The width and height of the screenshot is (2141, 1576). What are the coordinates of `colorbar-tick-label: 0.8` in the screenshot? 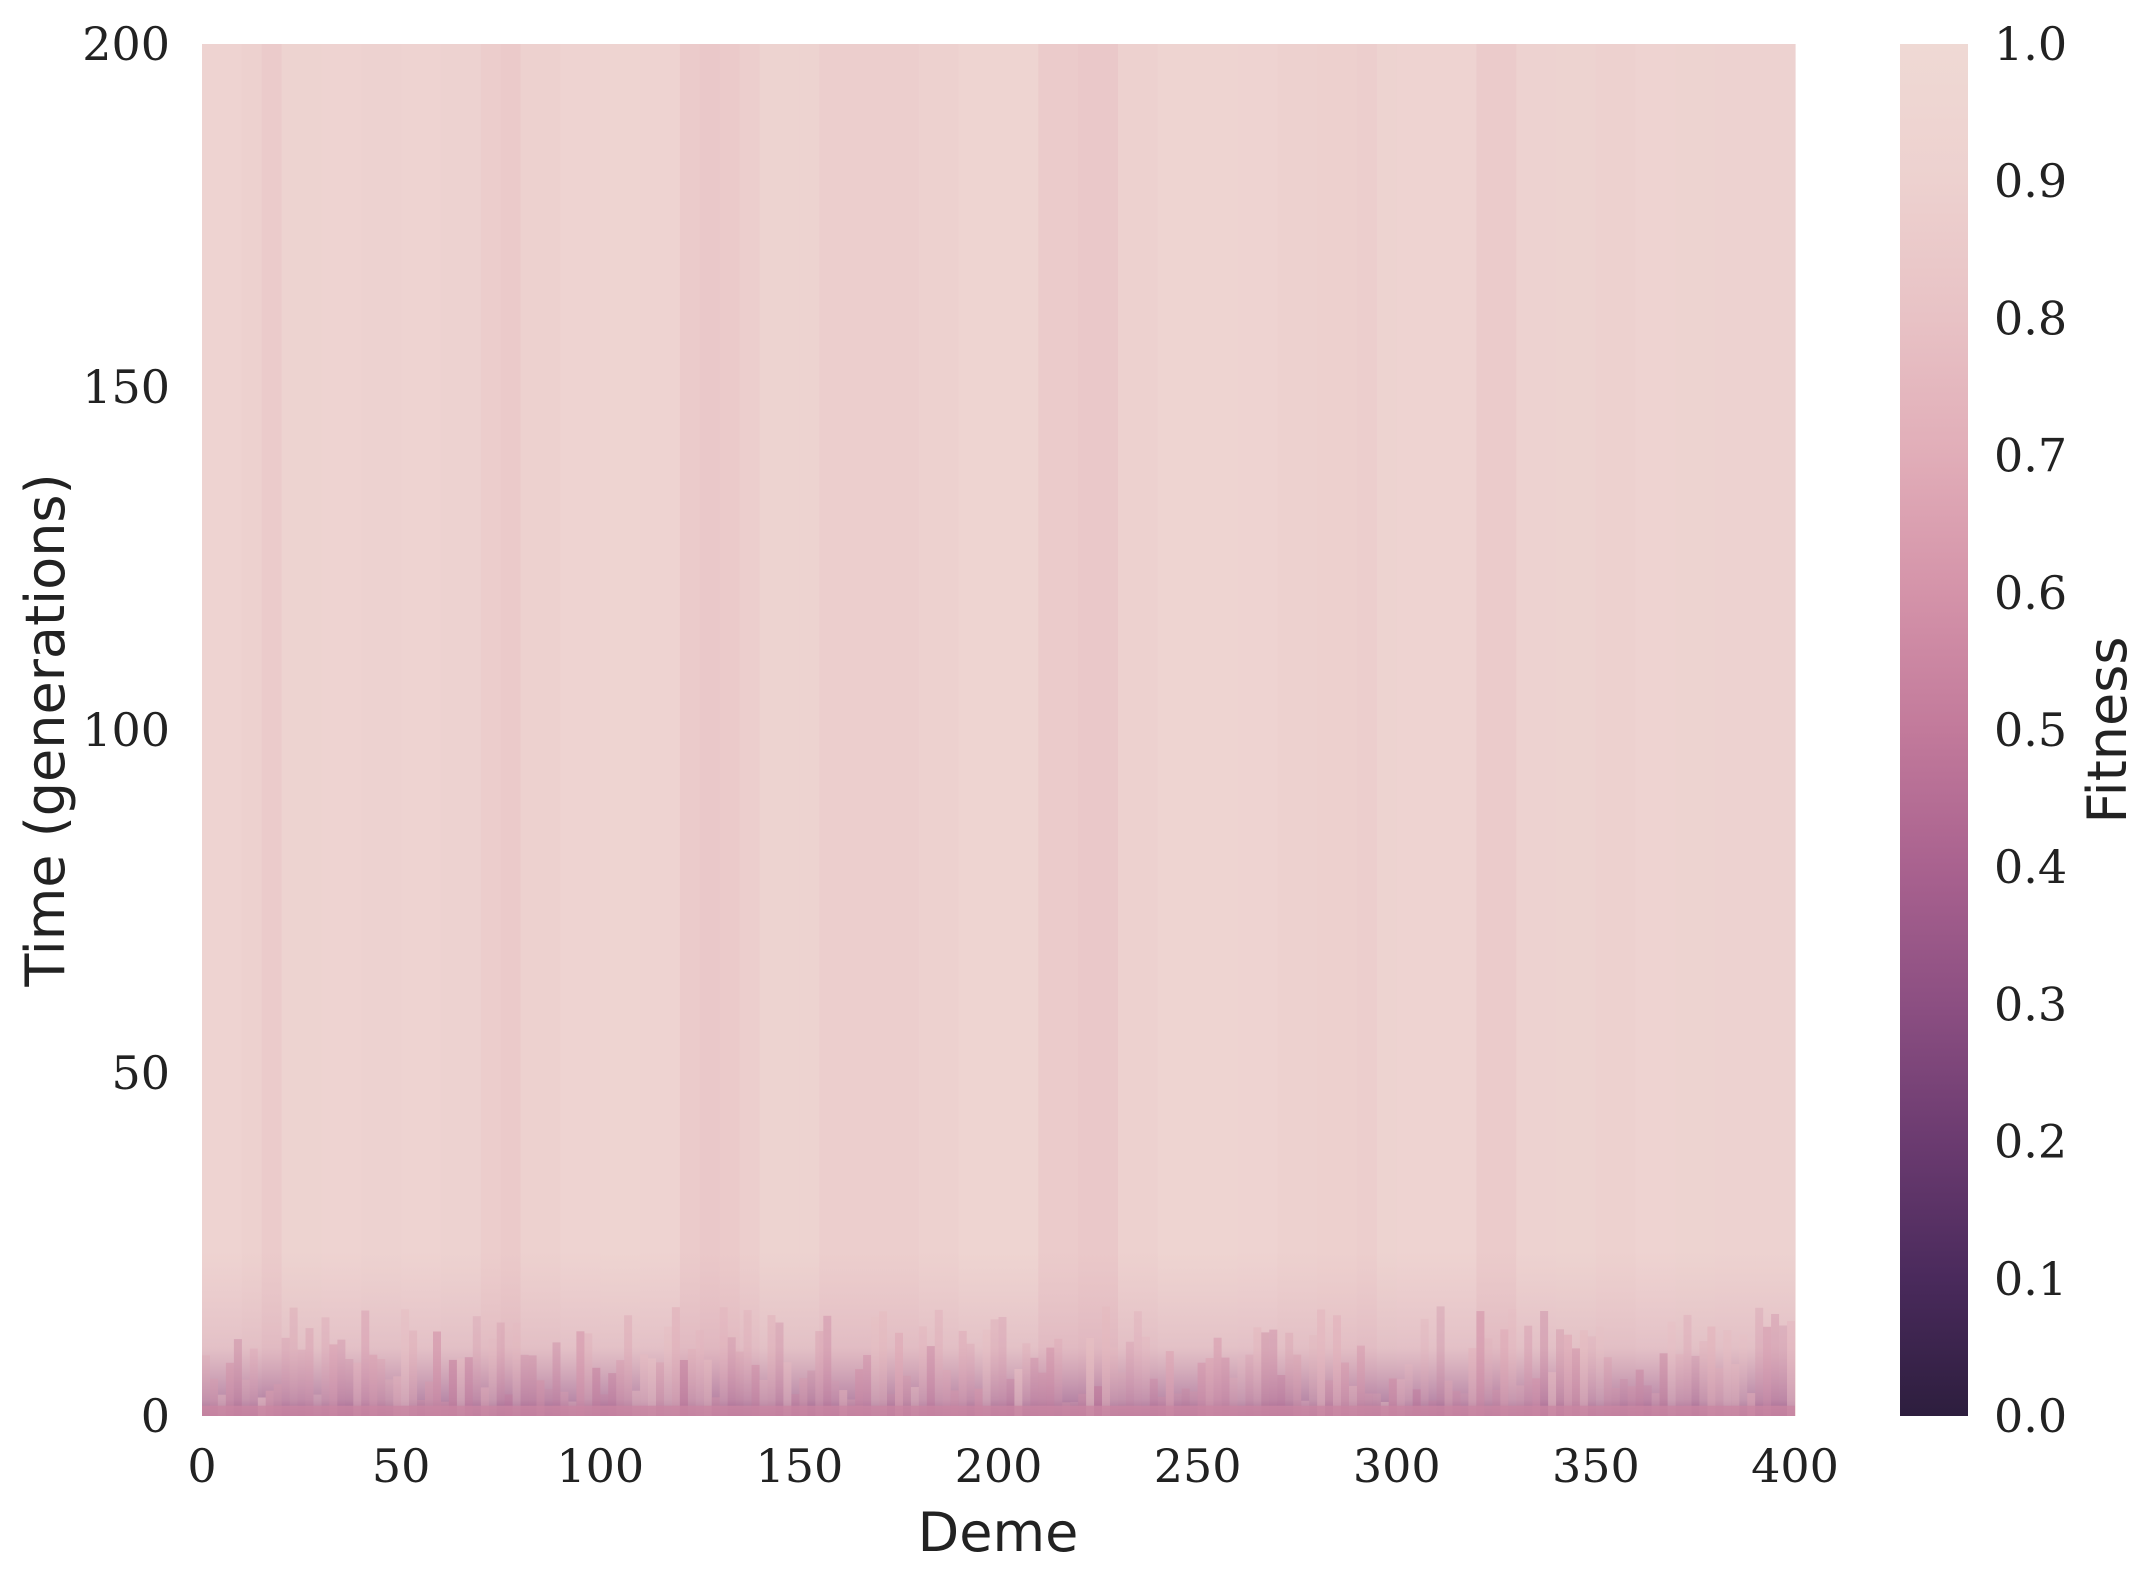 It's located at (2030, 318).